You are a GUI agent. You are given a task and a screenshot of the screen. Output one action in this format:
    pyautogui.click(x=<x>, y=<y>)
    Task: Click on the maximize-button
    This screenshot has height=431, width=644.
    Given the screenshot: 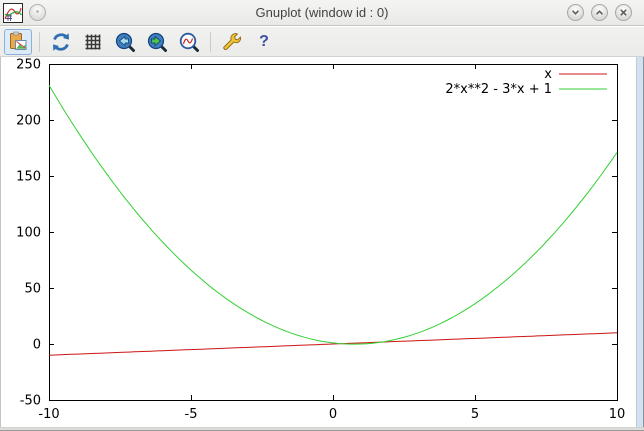 What is the action you would take?
    pyautogui.click(x=599, y=12)
    